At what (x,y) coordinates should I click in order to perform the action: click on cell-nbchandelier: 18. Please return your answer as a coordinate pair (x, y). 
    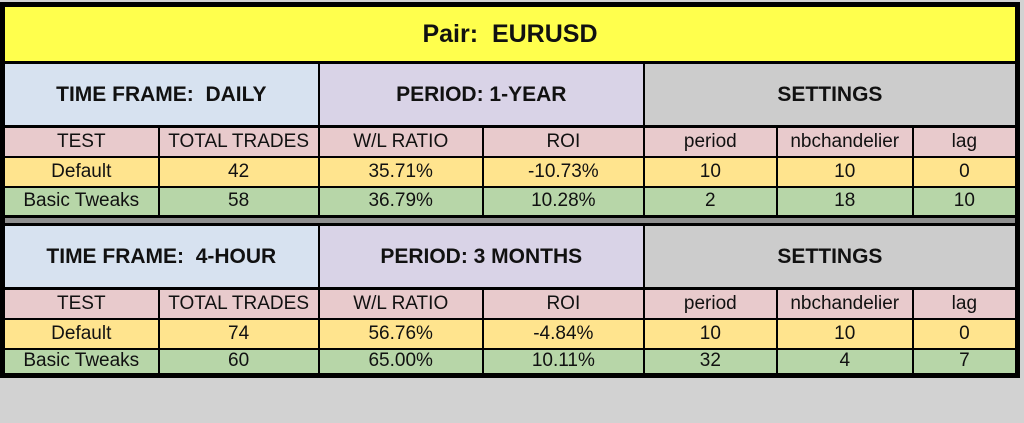
    Looking at the image, I should click on (844, 201).